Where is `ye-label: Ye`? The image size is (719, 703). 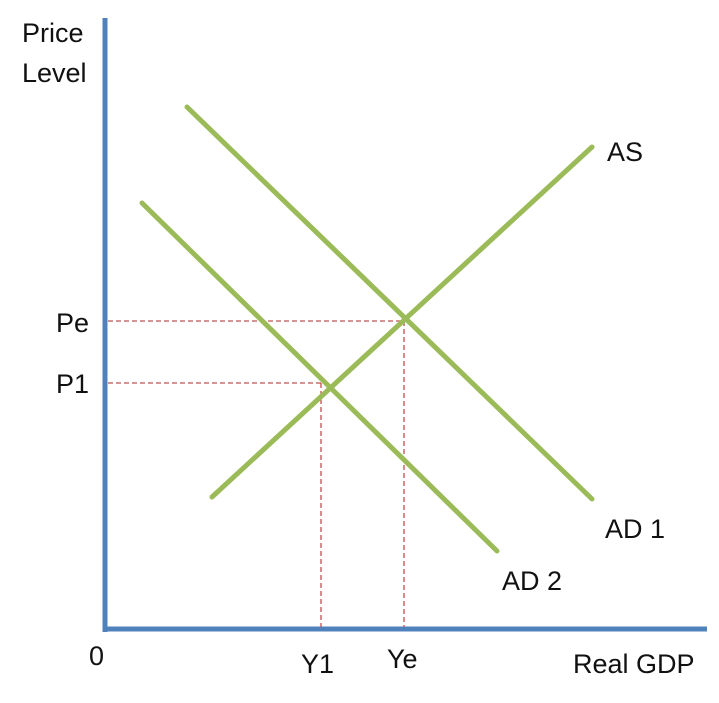 ye-label: Ye is located at coordinates (402, 659).